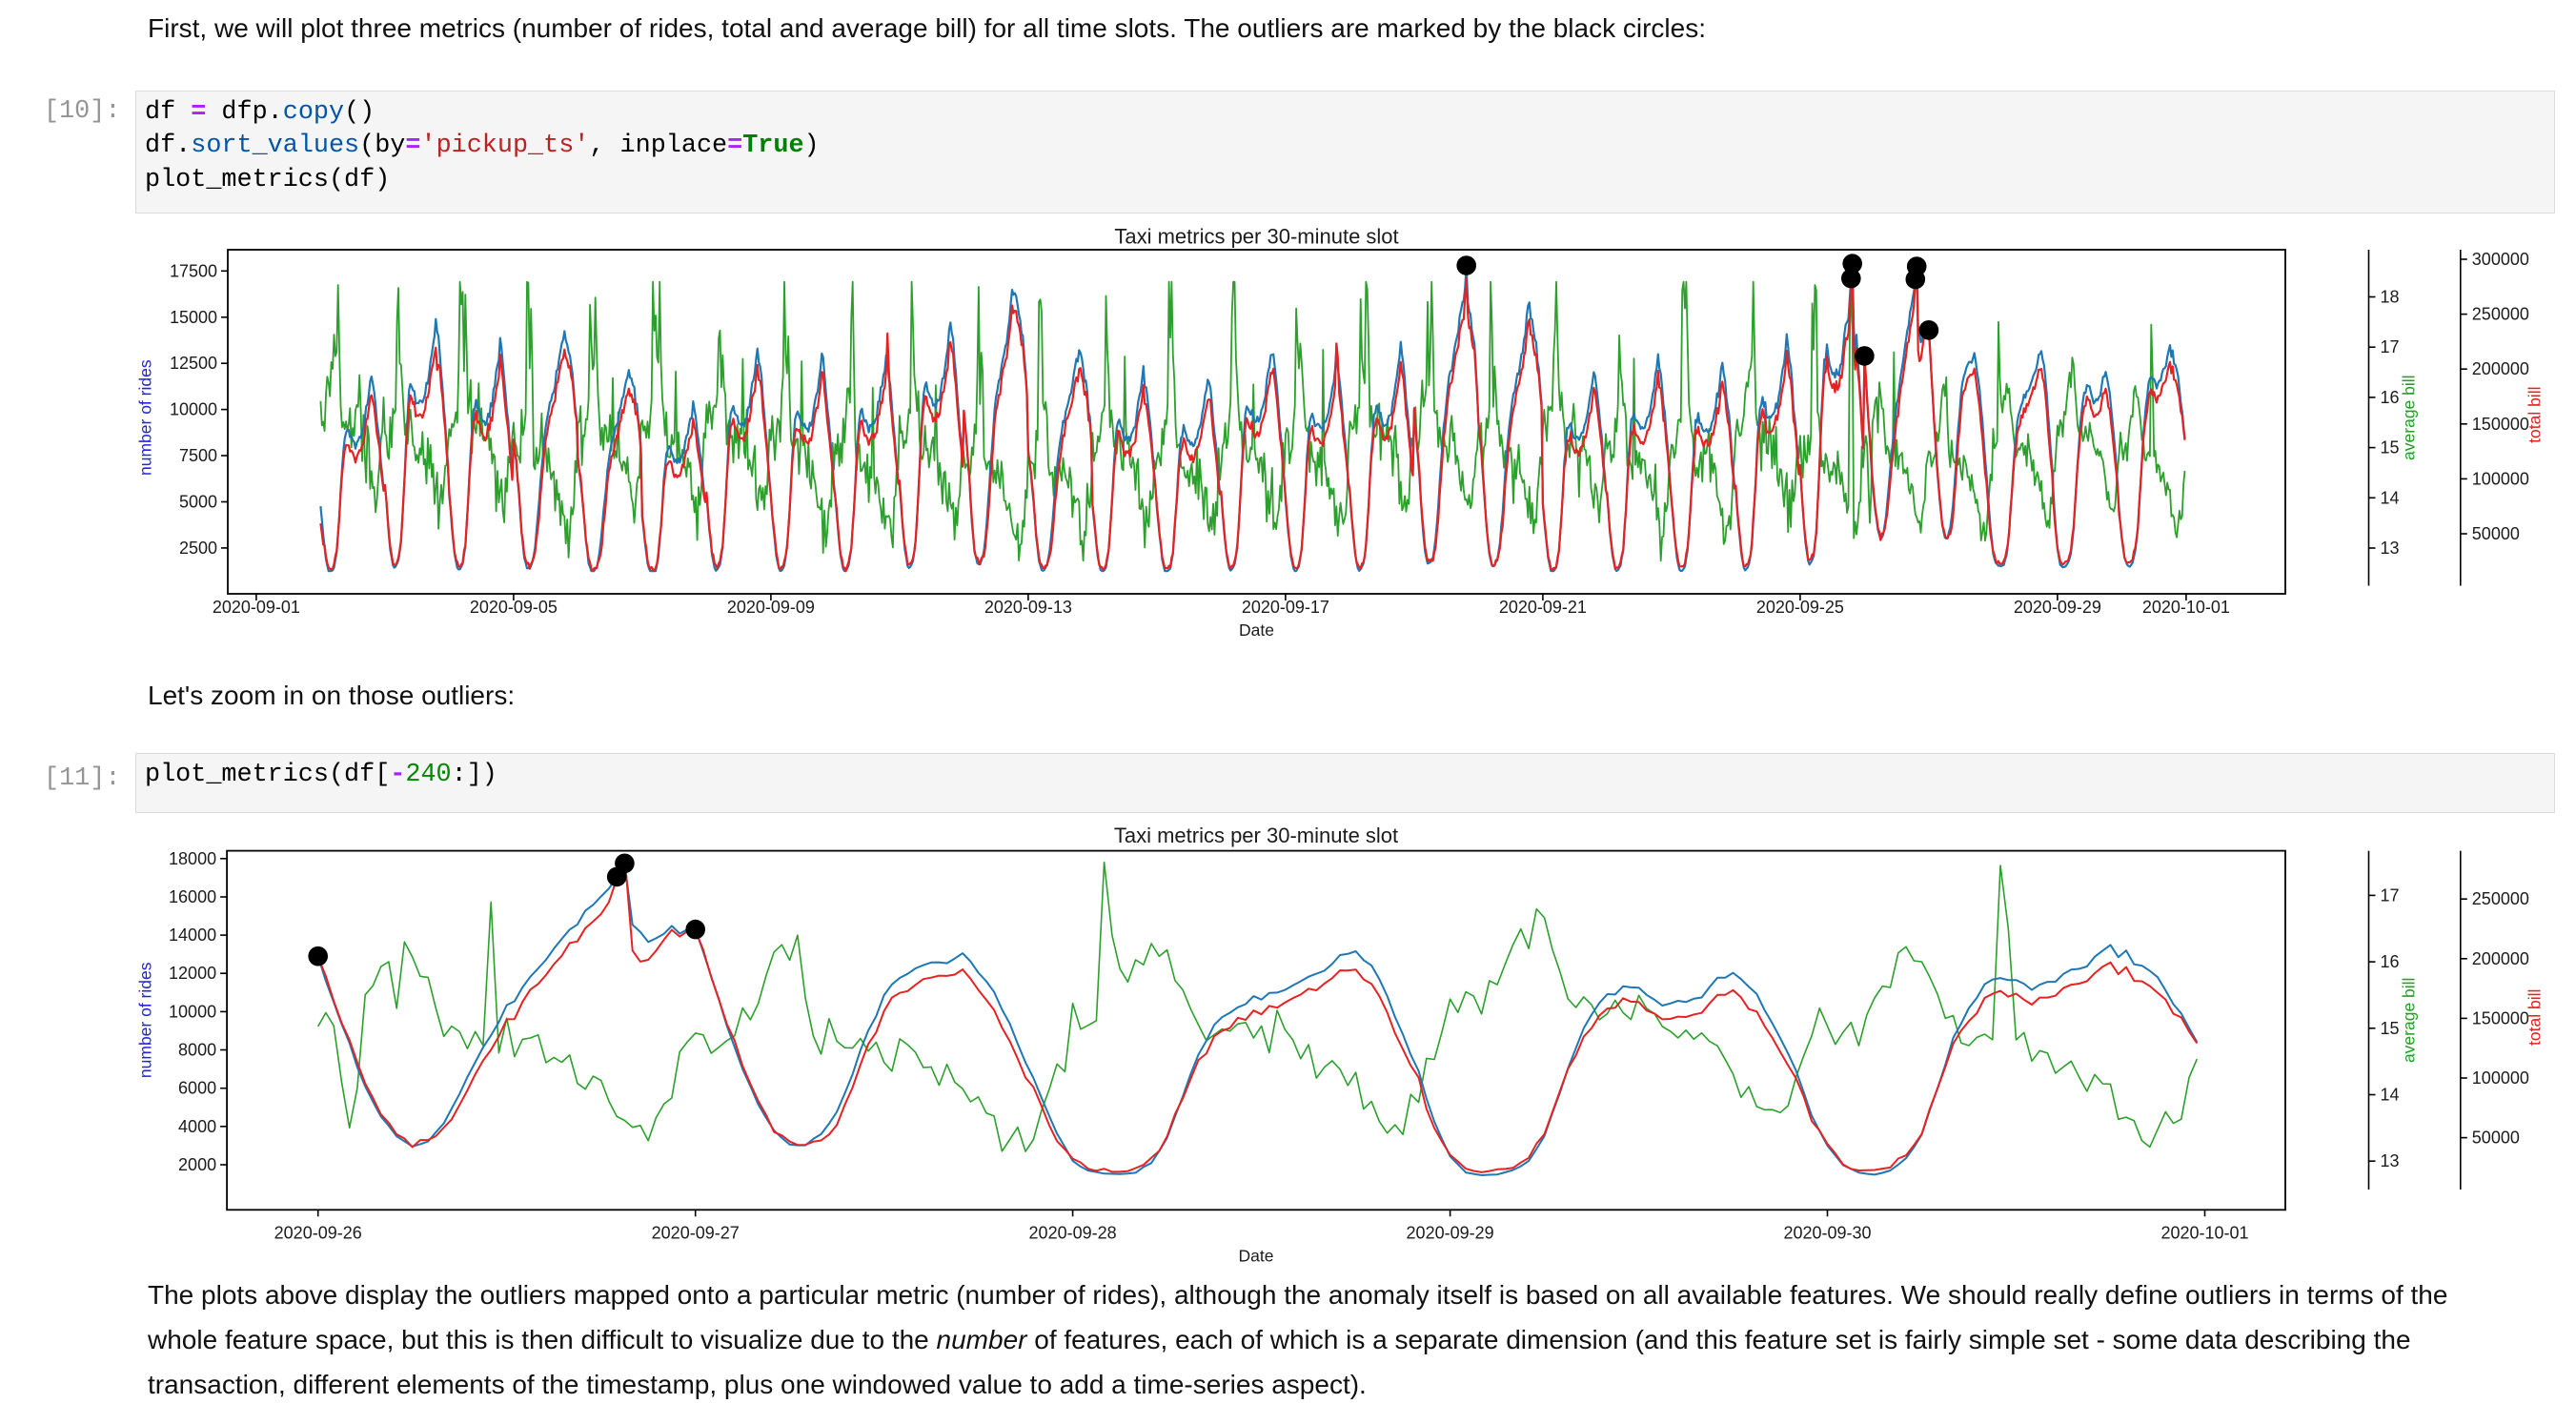 Image resolution: width=2576 pixels, height=1424 pixels. I want to click on svg-text: 2500, so click(198, 548).